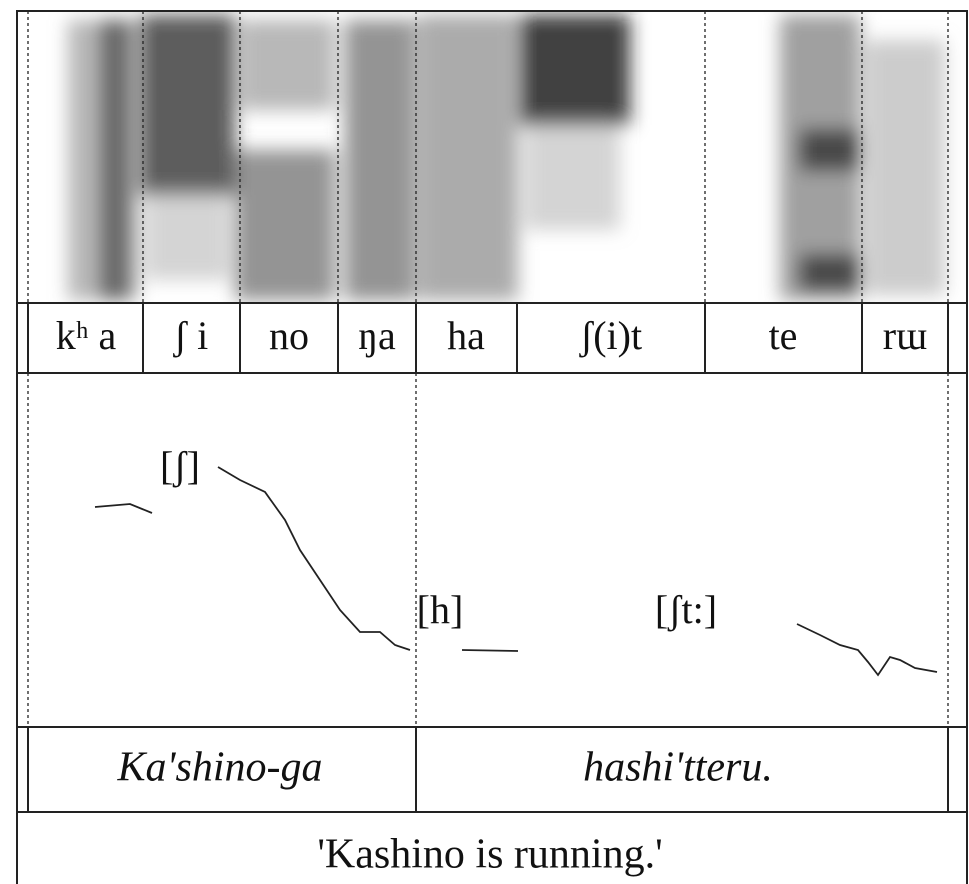 Image resolution: width=969 pixels, height=884 pixels. Describe the element at coordinates (377, 335) in the screenshot. I see `segment-label: ŋa` at that location.